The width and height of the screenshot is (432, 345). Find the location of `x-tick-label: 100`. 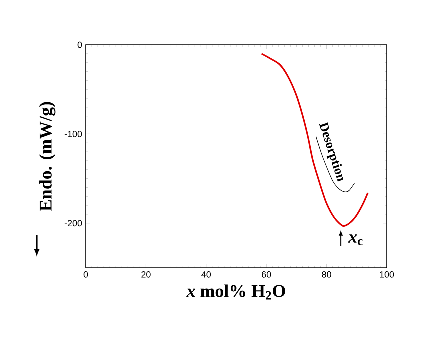

x-tick-label: 100 is located at coordinates (387, 275).